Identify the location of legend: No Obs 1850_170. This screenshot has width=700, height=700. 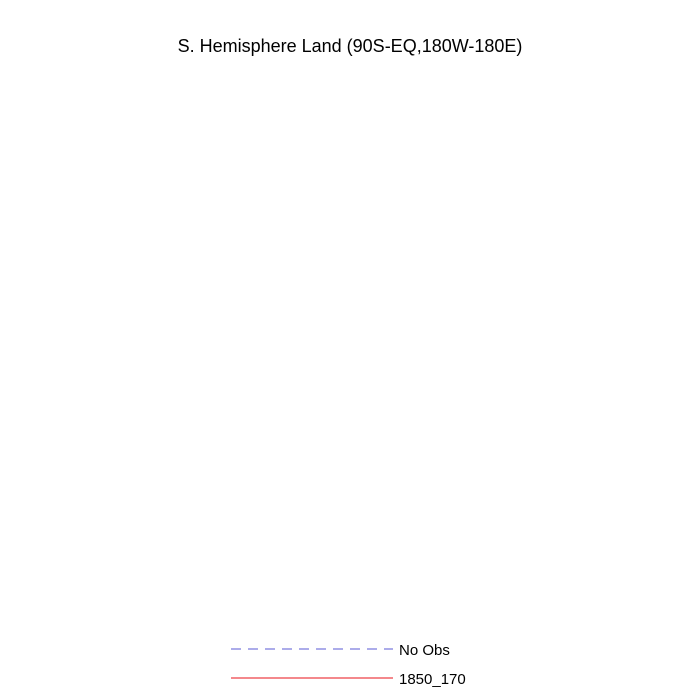
(348, 665).